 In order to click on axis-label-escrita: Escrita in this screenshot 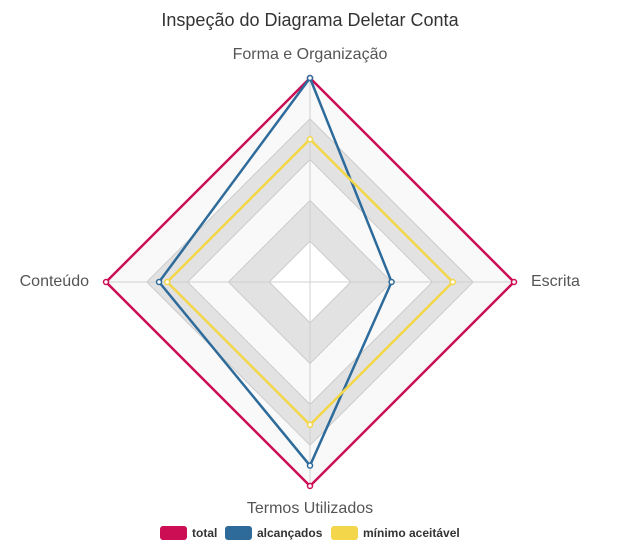, I will do `click(555, 281)`.